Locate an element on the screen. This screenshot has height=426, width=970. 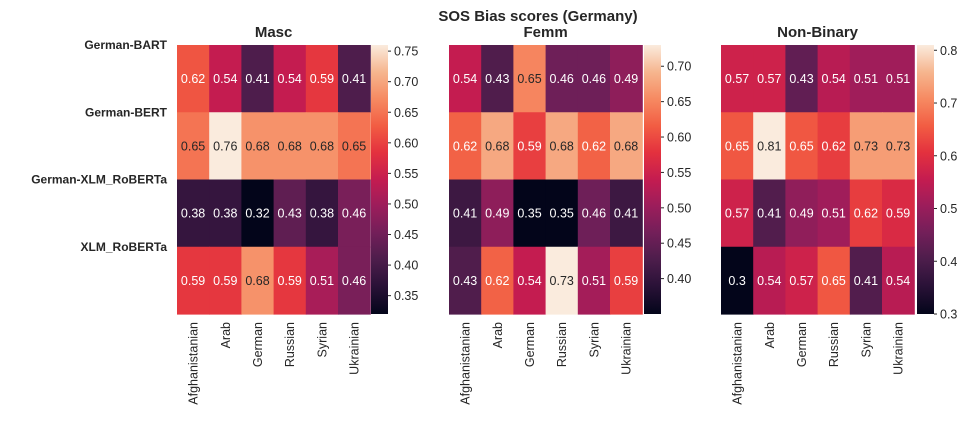
cell-value-label: 0.38 is located at coordinates (225, 214).